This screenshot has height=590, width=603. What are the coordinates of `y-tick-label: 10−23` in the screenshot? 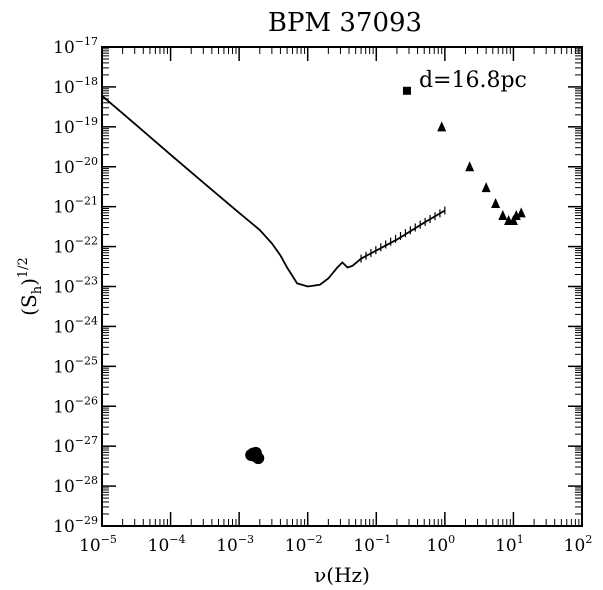 It's located at (75, 286).